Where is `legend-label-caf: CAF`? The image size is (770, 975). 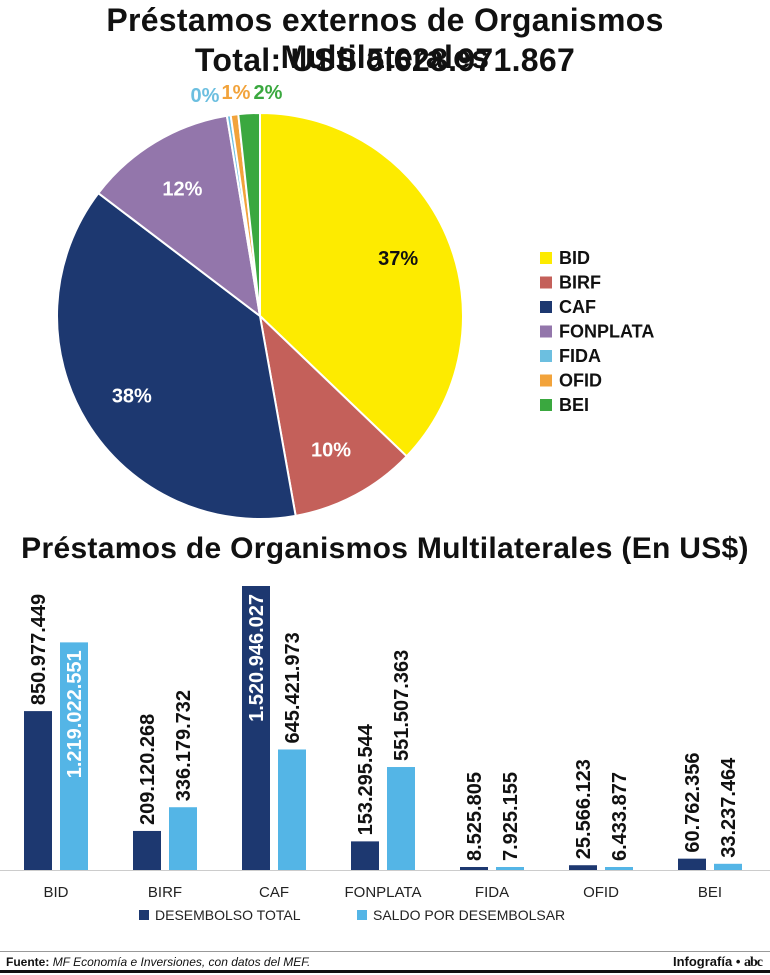 legend-label-caf: CAF is located at coordinates (577, 307).